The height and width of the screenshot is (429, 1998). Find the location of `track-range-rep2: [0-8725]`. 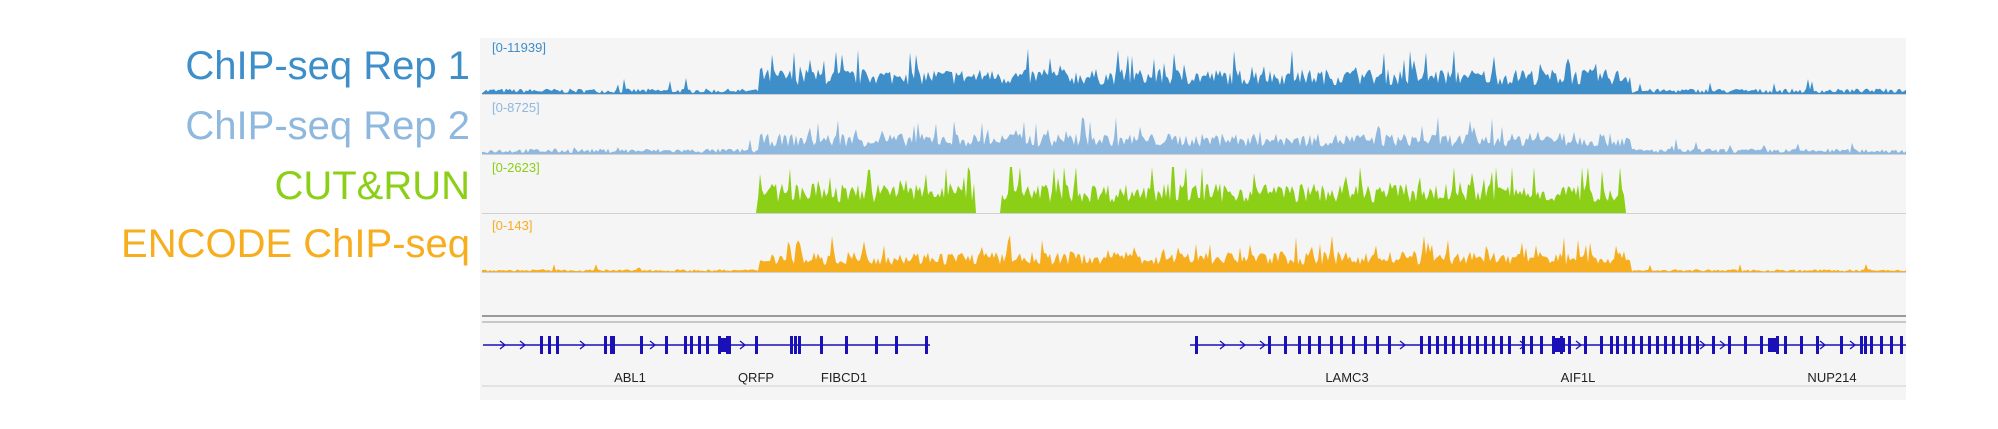

track-range-rep2: [0-8725] is located at coordinates (516, 107).